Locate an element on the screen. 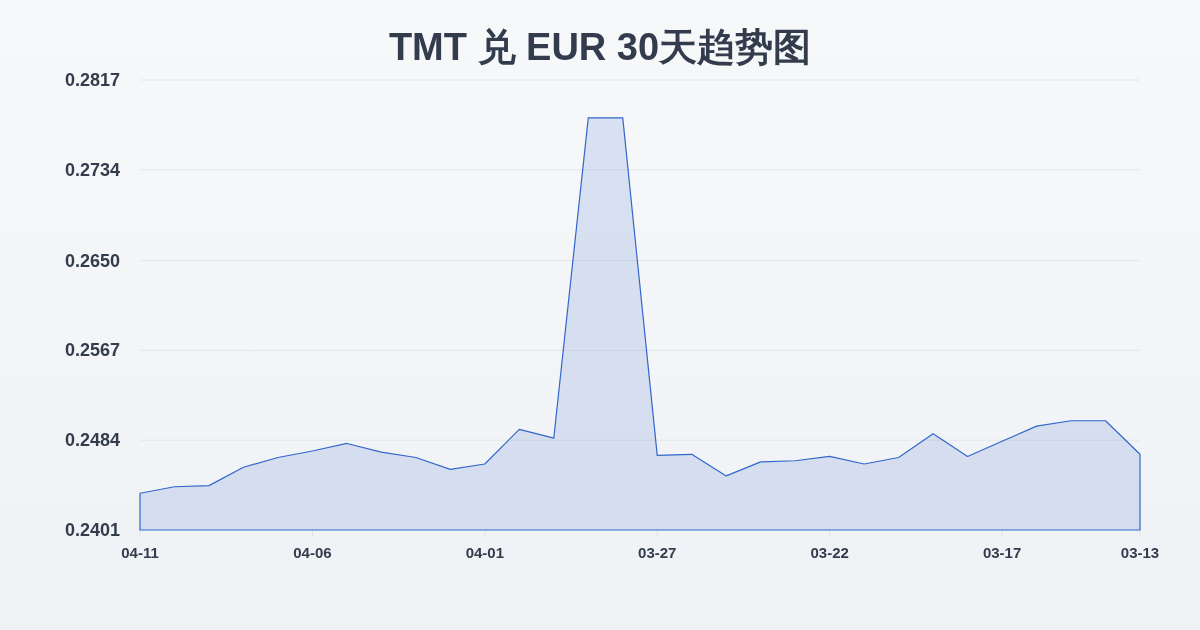 The image size is (1200, 630). x-tick-label: 03-13 is located at coordinates (1140, 552).